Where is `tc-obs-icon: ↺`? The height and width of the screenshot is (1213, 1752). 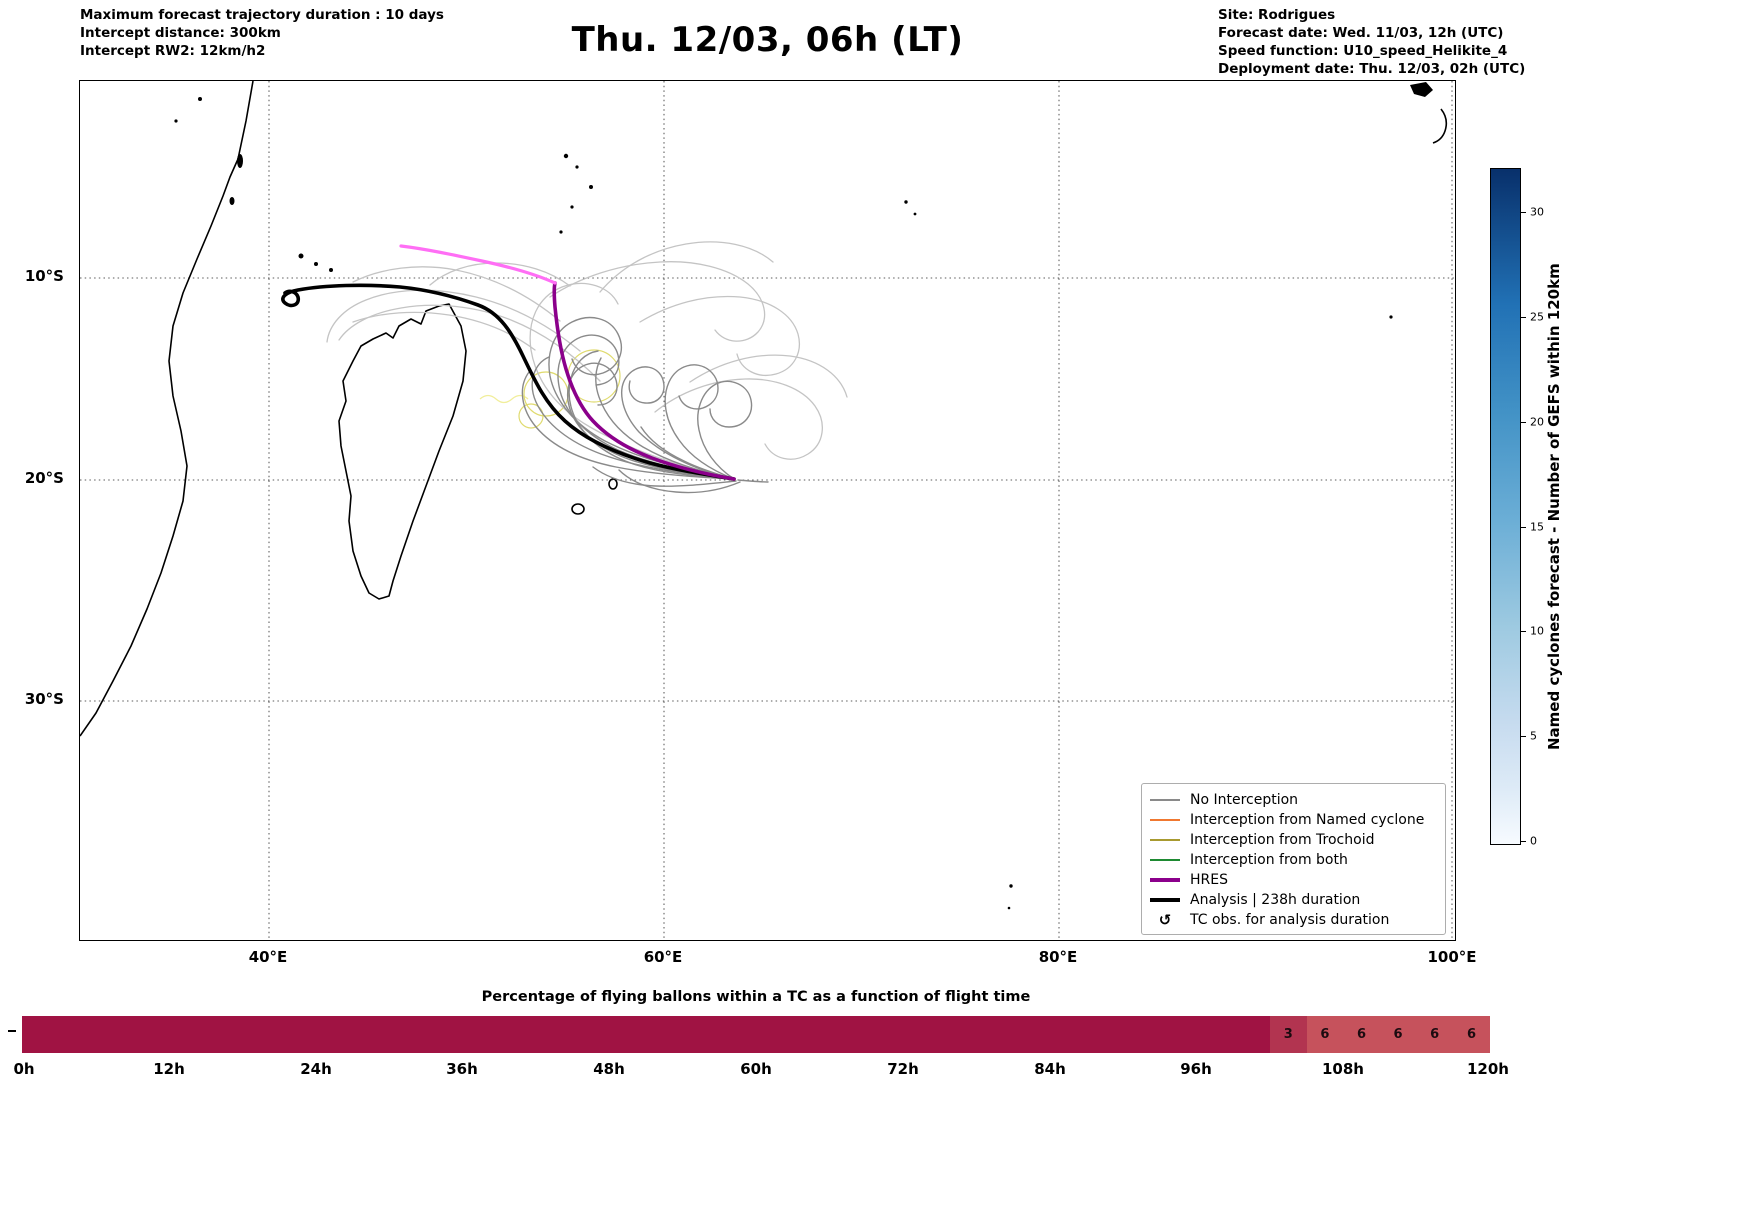 tc-obs-icon: ↺ is located at coordinates (1165, 919).